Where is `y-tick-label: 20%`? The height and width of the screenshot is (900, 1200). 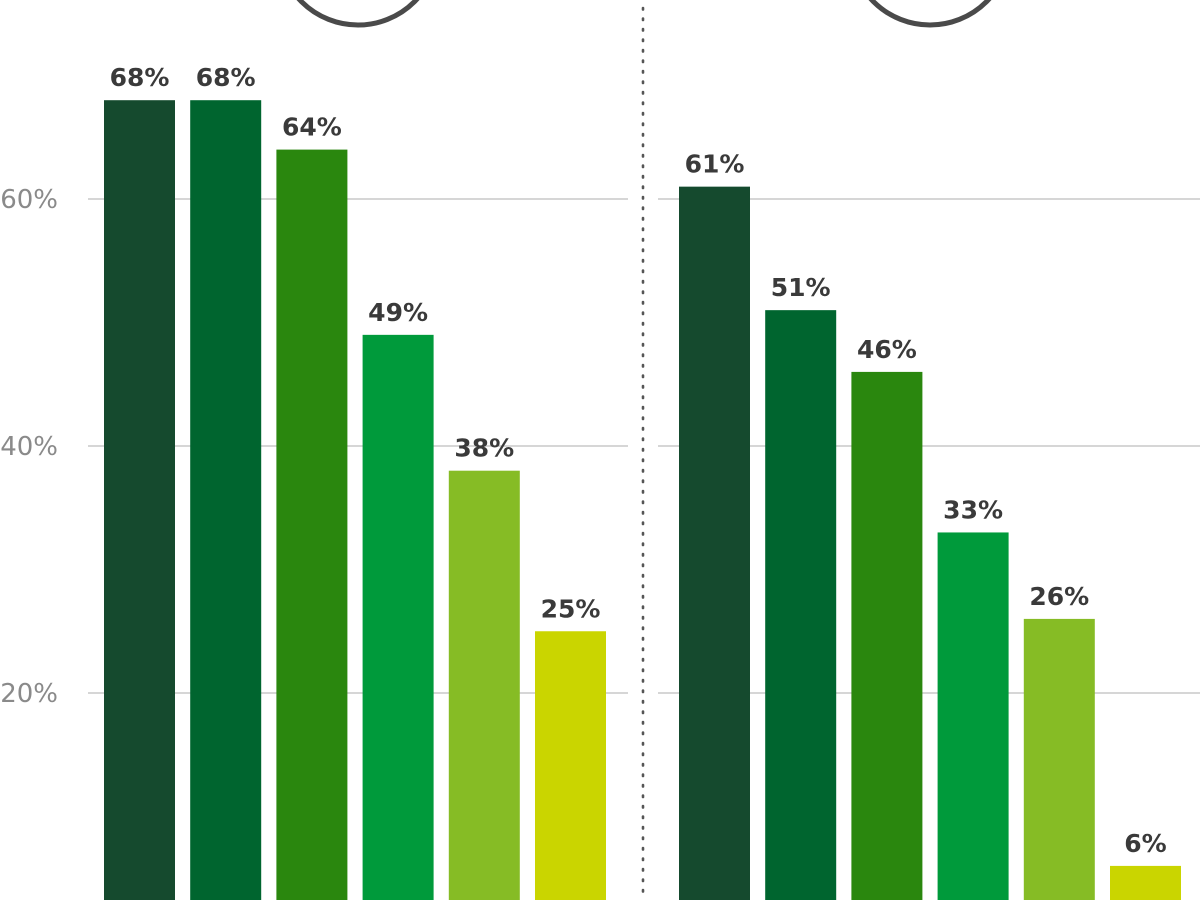
y-tick-label: 20% is located at coordinates (29, 694).